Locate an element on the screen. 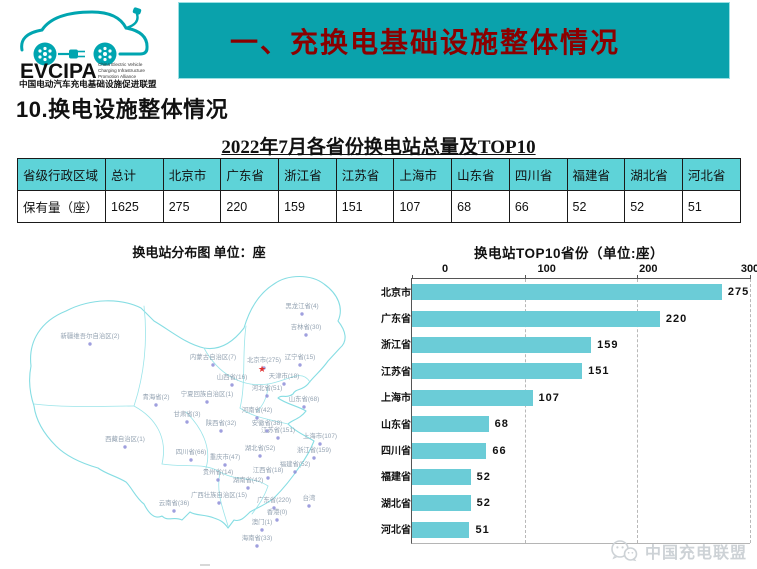 The height and width of the screenshot is (569, 757). table-header-cell: 山东省 is located at coordinates (480, 174).